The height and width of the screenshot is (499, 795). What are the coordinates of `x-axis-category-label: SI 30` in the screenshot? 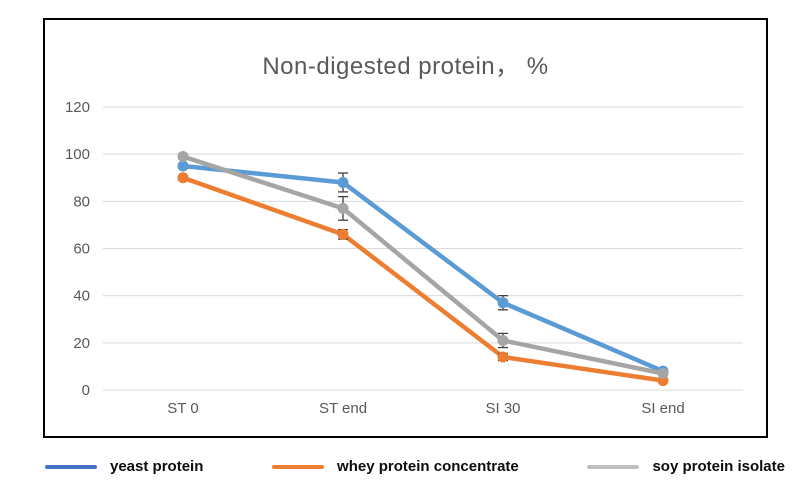 It's located at (502, 408).